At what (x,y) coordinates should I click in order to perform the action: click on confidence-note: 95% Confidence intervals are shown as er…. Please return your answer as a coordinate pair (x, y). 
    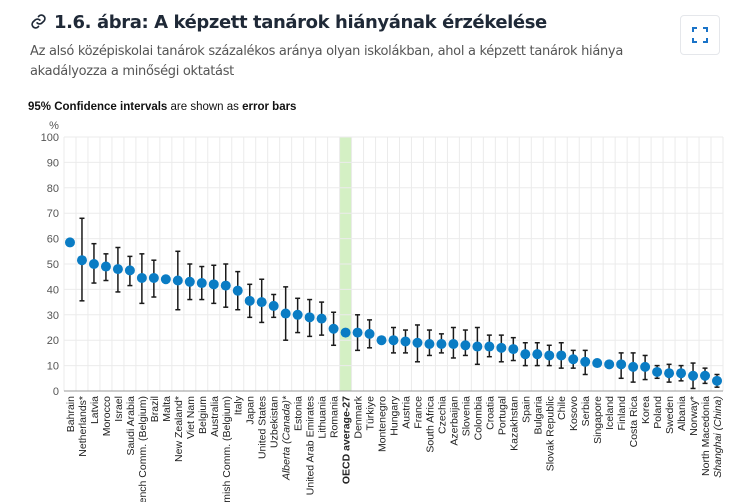
    Looking at the image, I should click on (162, 107).